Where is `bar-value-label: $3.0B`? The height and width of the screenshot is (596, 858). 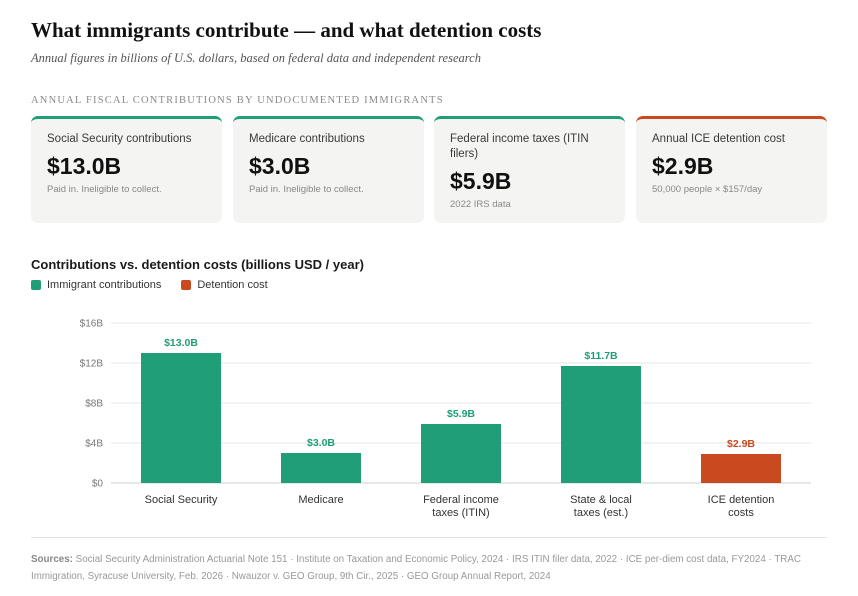 bar-value-label: $3.0B is located at coordinates (321, 443).